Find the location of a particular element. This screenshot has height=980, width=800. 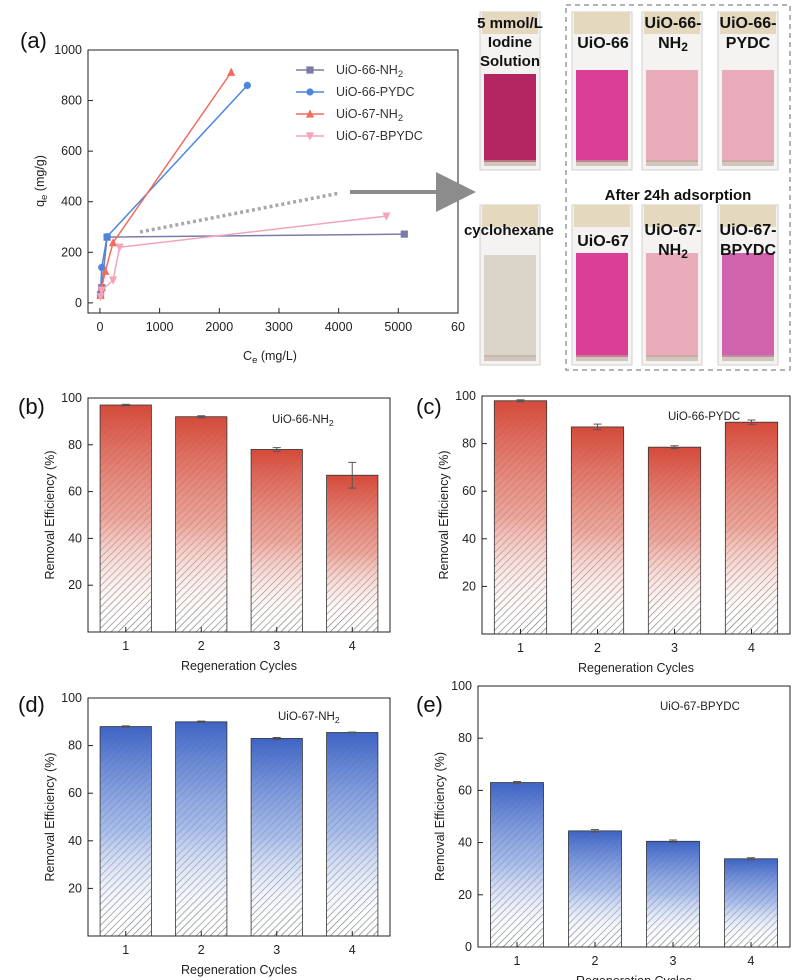

vial-cyclohexane is located at coordinates (510, 285).